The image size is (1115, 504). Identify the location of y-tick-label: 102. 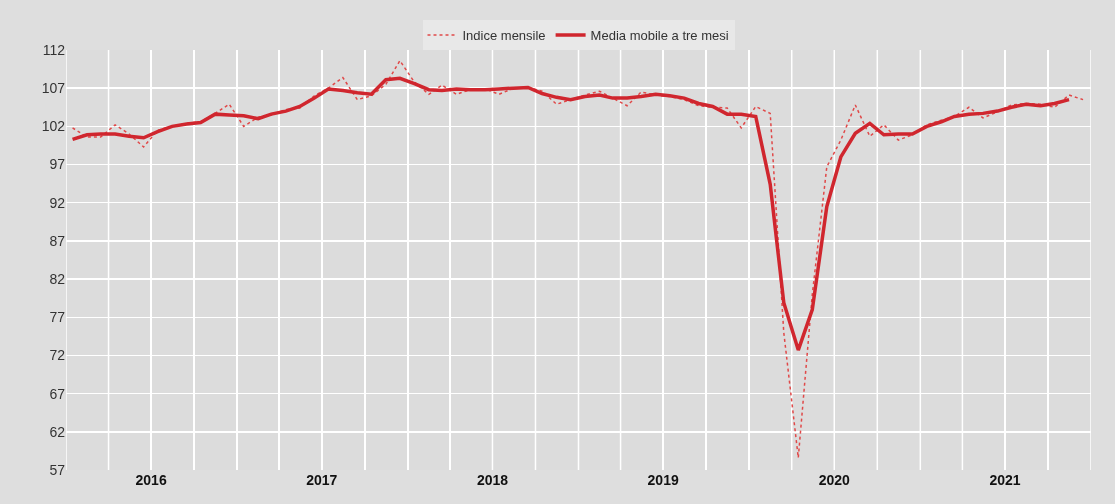
(53, 126).